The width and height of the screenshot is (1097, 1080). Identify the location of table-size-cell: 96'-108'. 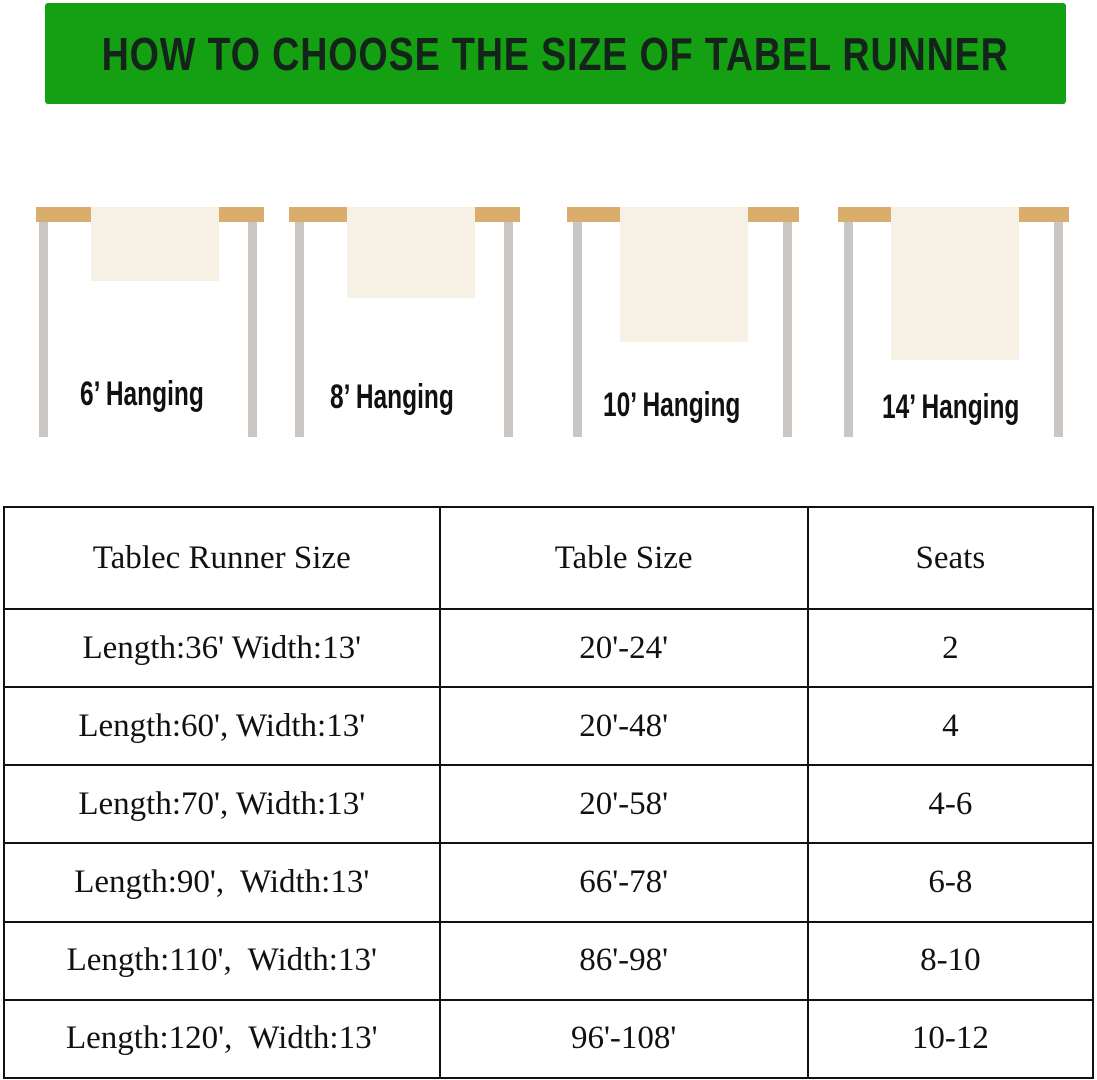
(623, 1039).